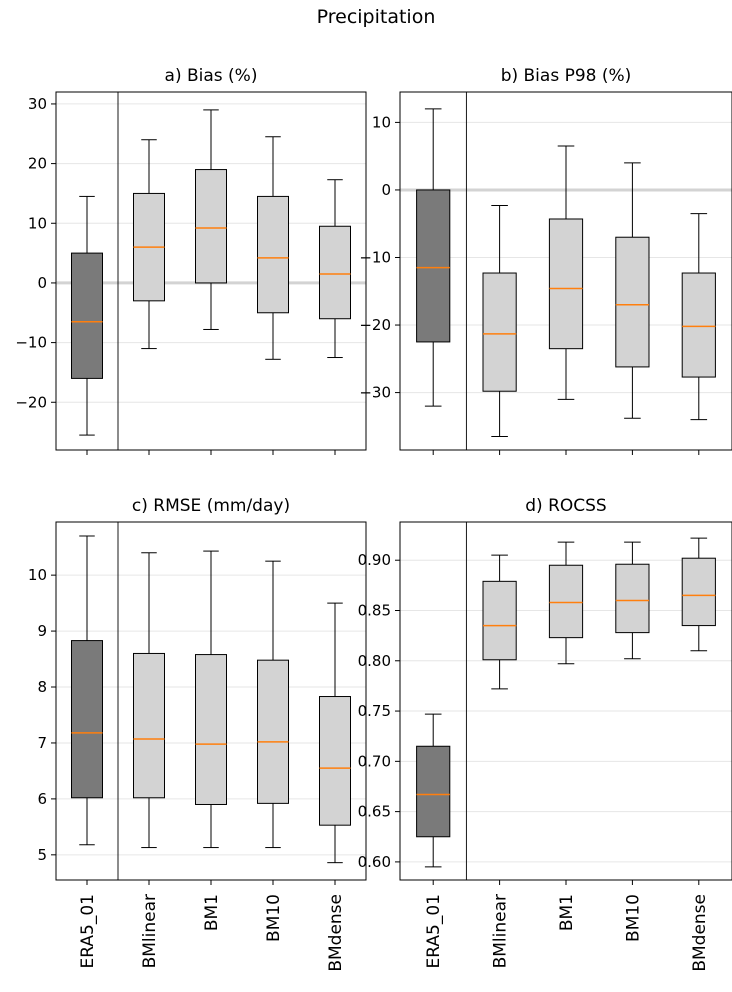  I want to click on y-tick-label: 0.70, so click(374, 761).